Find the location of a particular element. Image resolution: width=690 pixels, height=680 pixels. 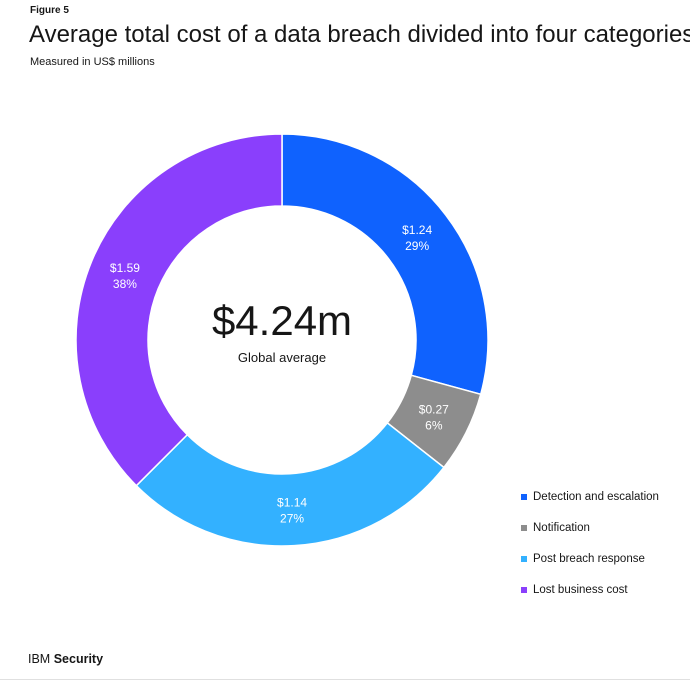

legend-label: Notification is located at coordinates (561, 527).